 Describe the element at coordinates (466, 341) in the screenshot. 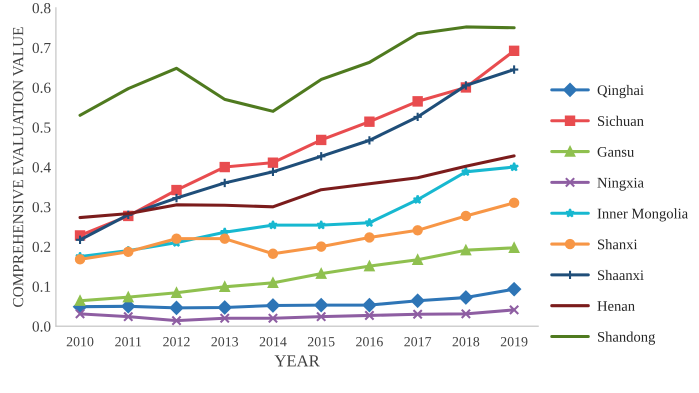

I see `x-tick-label: 2018` at that location.